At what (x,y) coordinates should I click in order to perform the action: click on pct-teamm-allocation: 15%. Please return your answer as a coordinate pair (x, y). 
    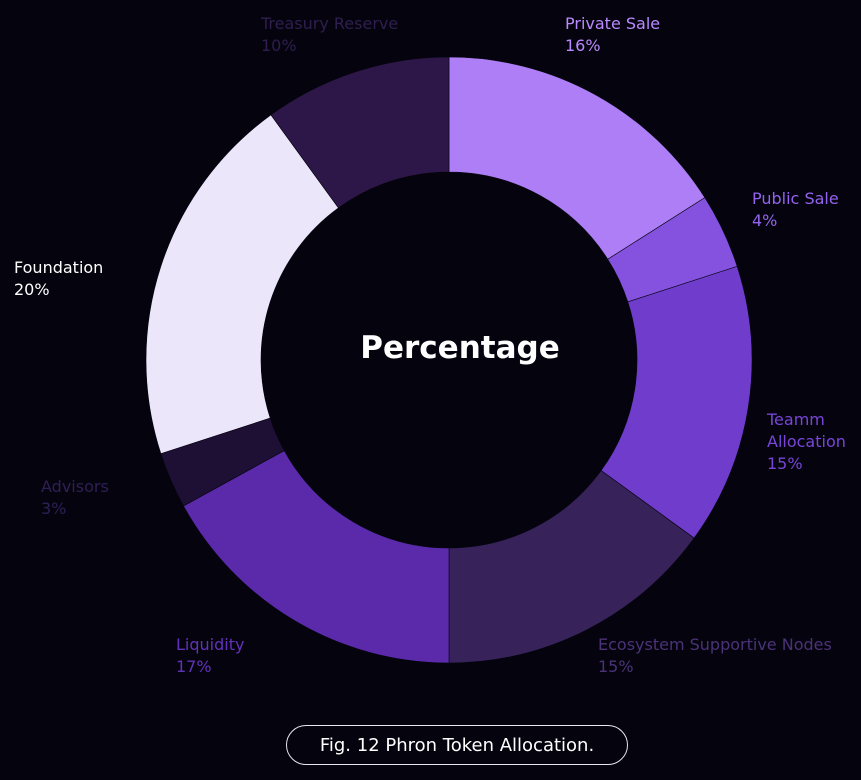
    Looking at the image, I should click on (785, 463).